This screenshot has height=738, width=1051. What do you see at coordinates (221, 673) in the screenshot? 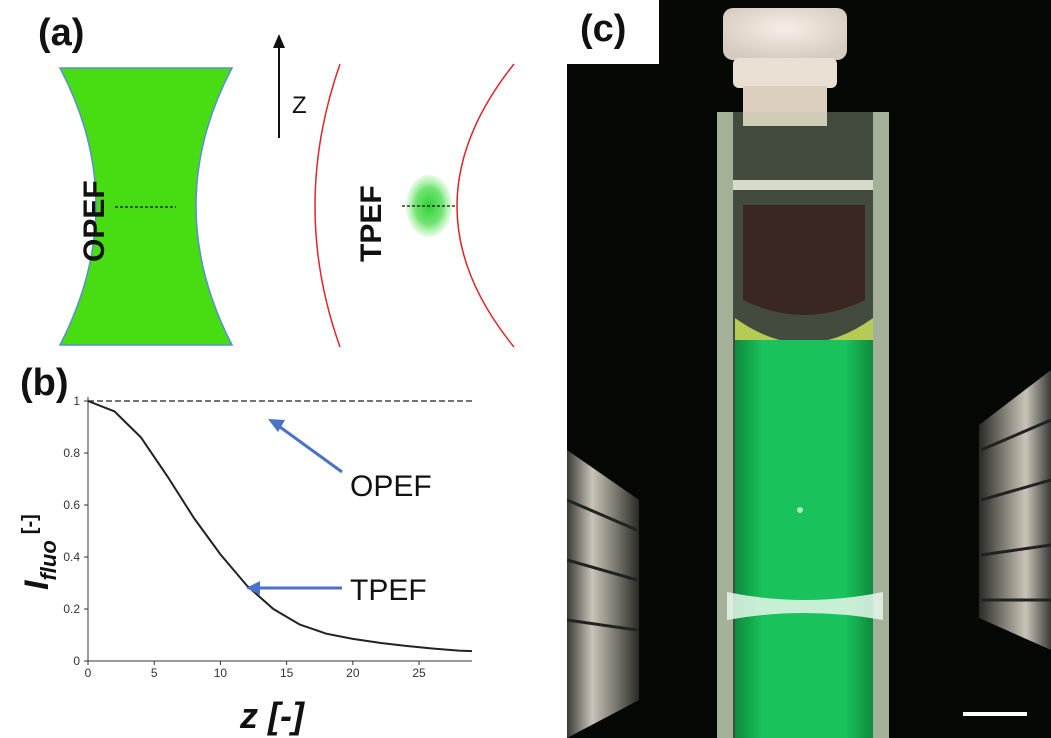
I see `x-tick-label: 10` at bounding box center [221, 673].